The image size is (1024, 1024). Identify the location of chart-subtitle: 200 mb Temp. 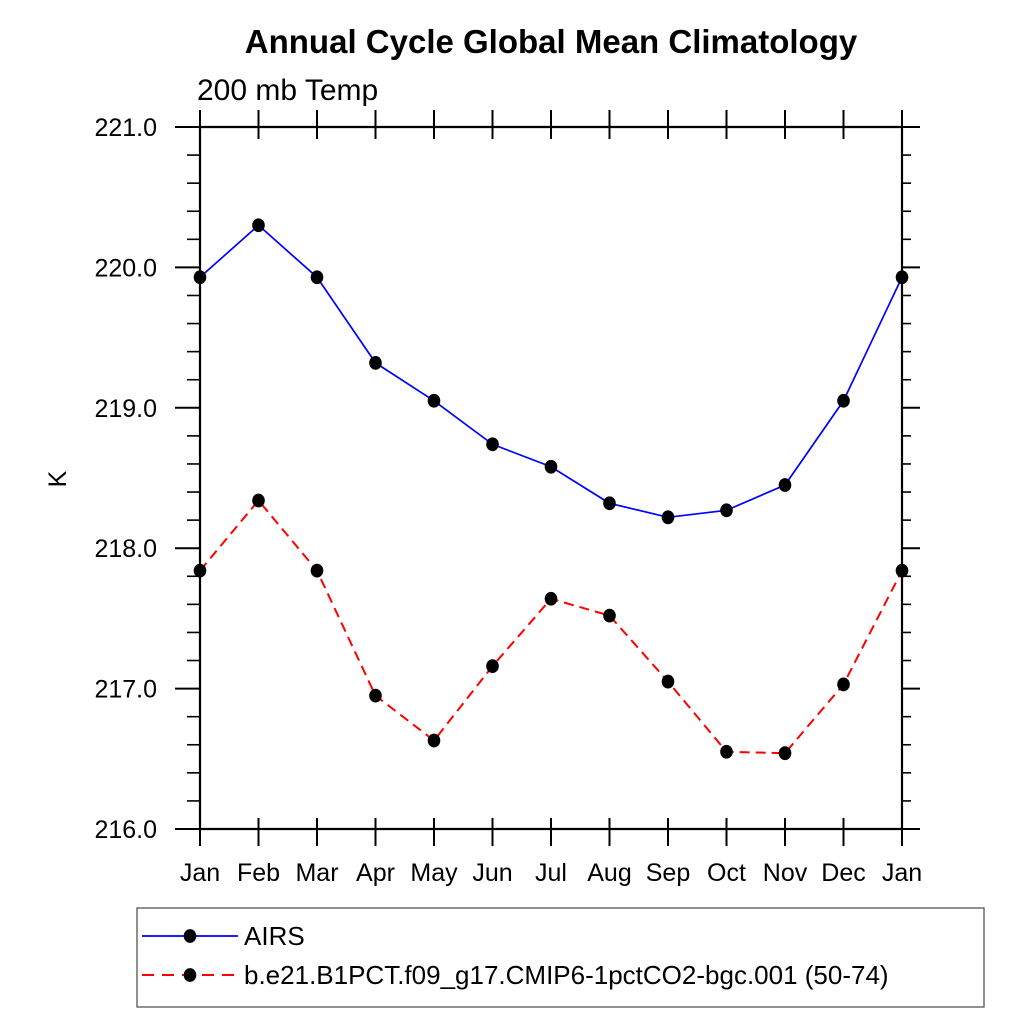
(287, 90).